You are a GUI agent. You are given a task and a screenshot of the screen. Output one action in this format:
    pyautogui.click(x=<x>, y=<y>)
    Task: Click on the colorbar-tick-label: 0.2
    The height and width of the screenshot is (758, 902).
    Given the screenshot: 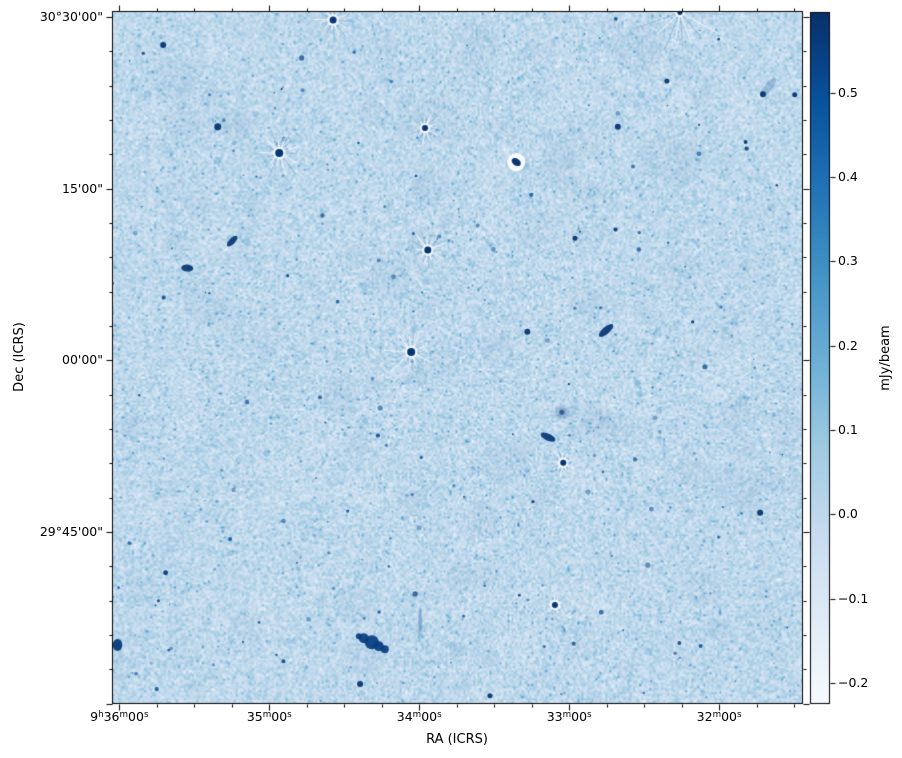 What is the action you would take?
    pyautogui.click(x=848, y=345)
    